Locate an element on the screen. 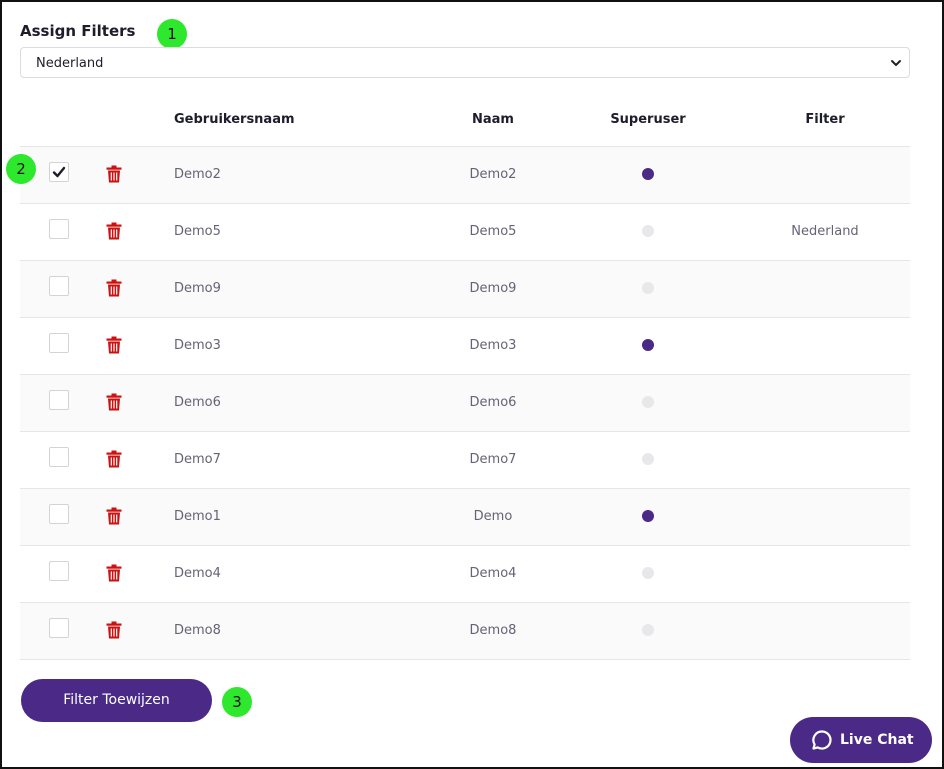  header-filter: Filter is located at coordinates (825, 119).